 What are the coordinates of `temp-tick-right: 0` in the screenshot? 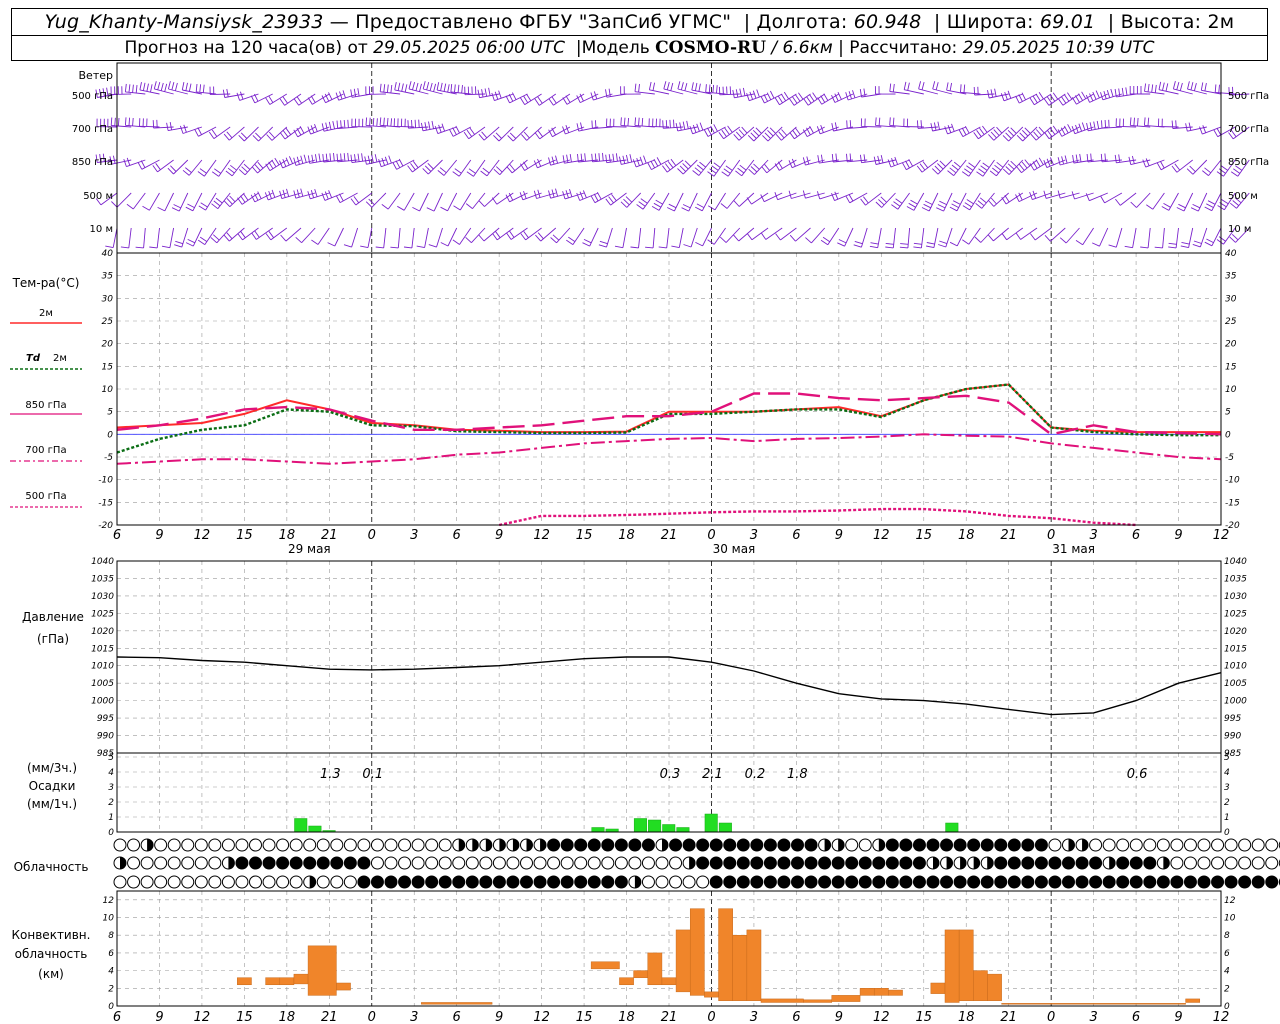 It's located at (1228, 435).